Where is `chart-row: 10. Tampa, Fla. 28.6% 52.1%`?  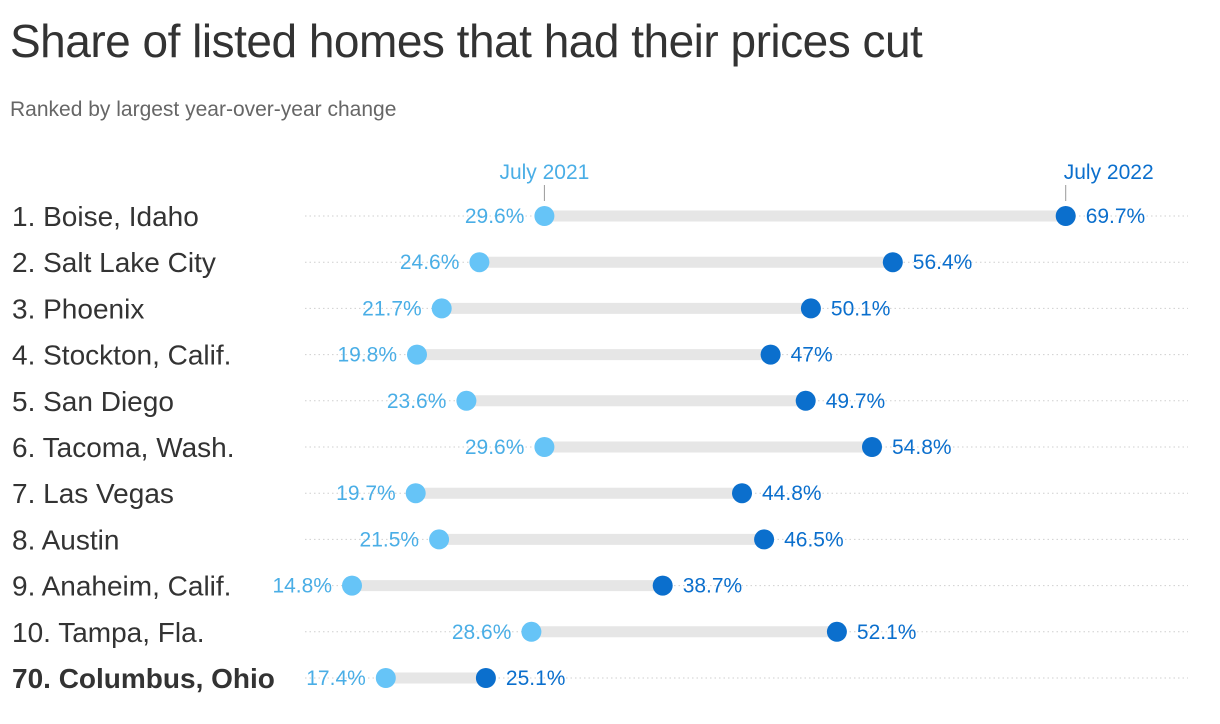
chart-row: 10. Tampa, Fla. 28.6% 52.1% is located at coordinates (600, 632).